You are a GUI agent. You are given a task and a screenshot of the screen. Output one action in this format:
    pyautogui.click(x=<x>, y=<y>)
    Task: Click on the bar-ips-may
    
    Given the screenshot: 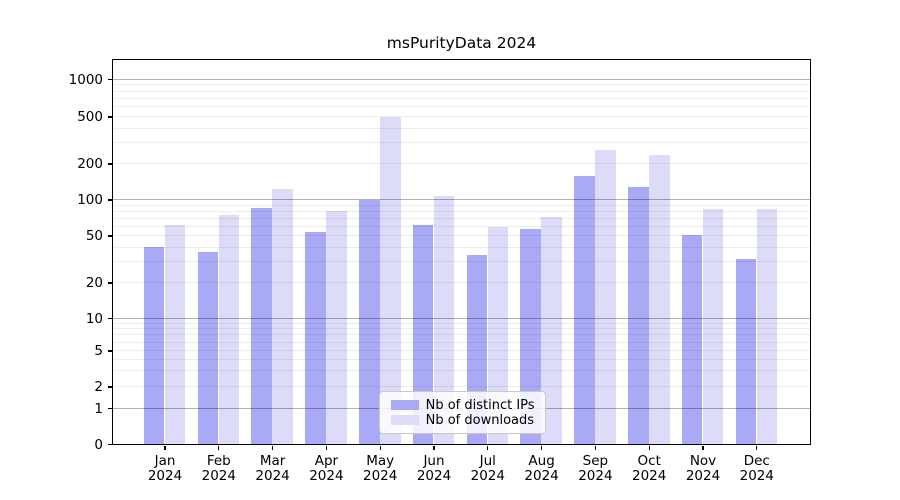 What is the action you would take?
    pyautogui.click(x=369, y=322)
    